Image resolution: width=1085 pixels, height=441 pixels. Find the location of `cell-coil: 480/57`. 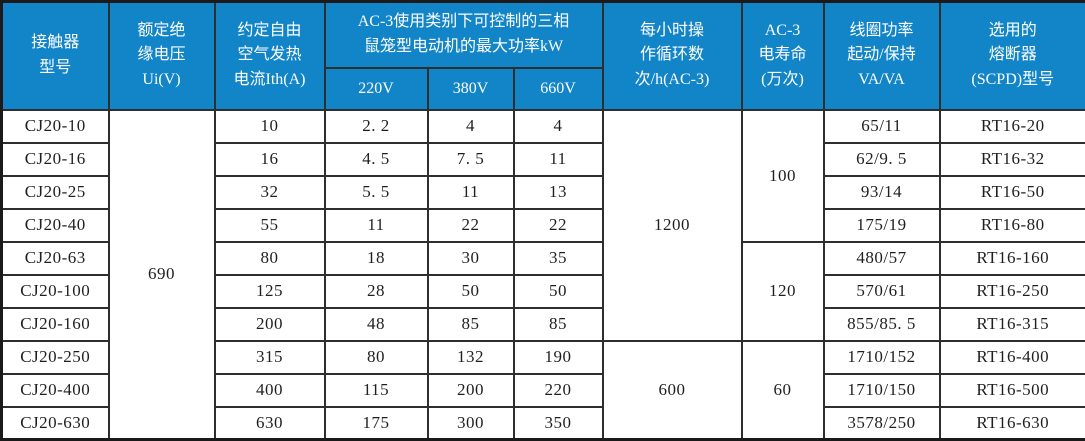

cell-coil: 480/57 is located at coordinates (882, 258).